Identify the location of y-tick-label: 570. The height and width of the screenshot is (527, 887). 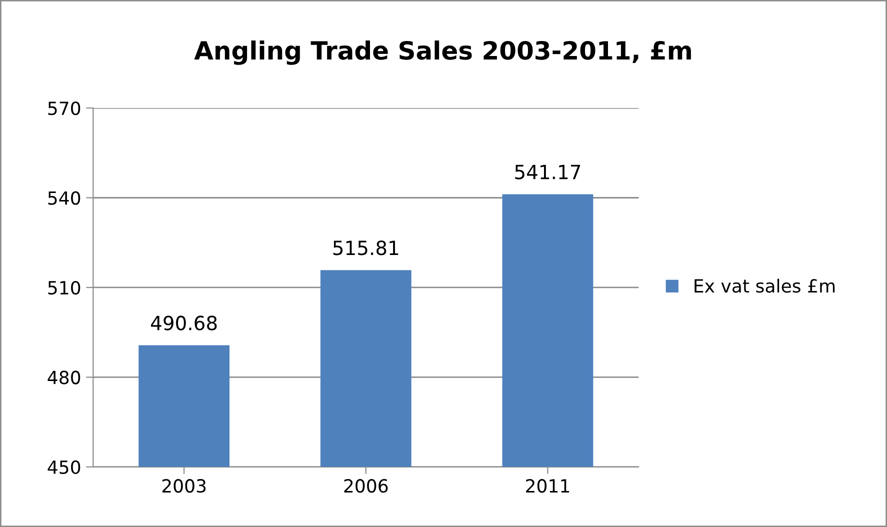
(64, 108).